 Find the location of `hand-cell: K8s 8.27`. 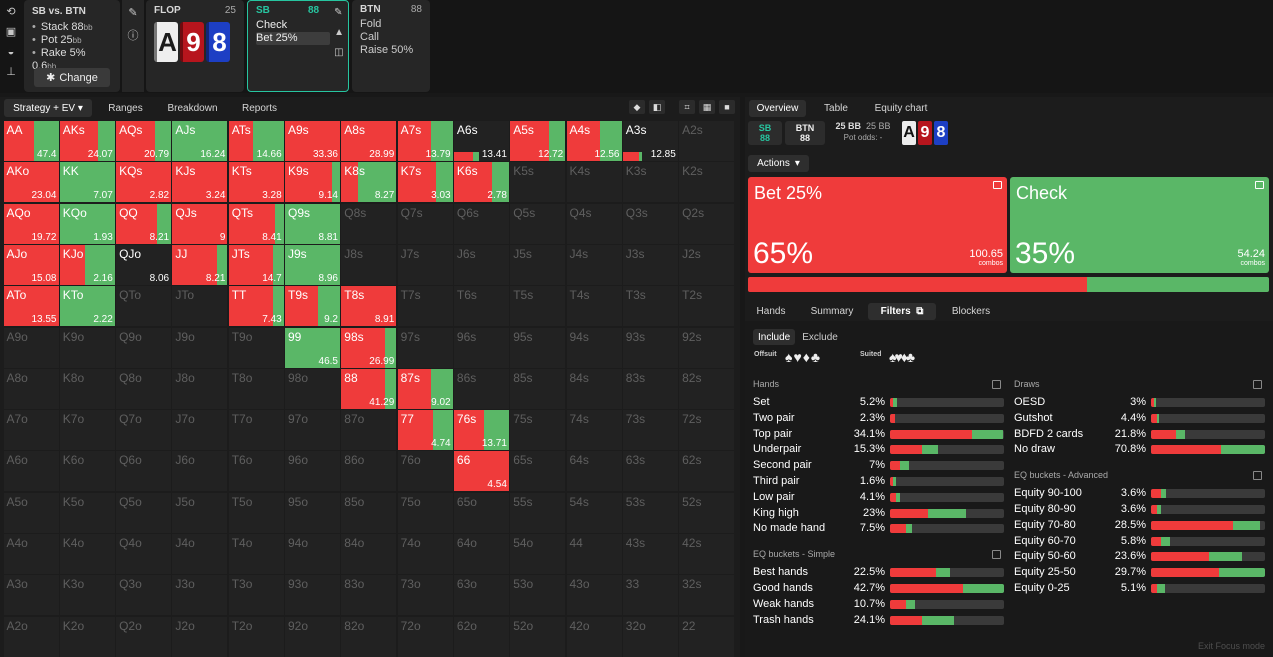

hand-cell: K8s 8.27 is located at coordinates (369, 182).